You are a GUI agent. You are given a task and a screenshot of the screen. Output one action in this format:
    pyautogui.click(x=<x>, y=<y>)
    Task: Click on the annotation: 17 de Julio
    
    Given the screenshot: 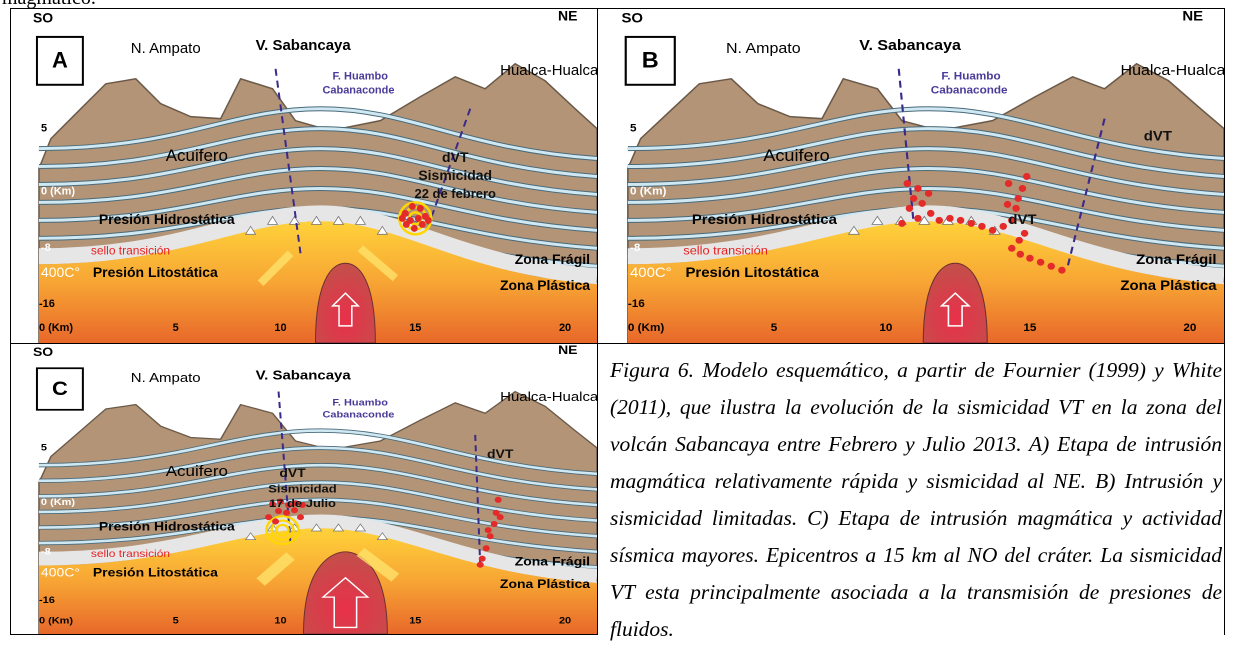 What is the action you would take?
    pyautogui.click(x=302, y=503)
    